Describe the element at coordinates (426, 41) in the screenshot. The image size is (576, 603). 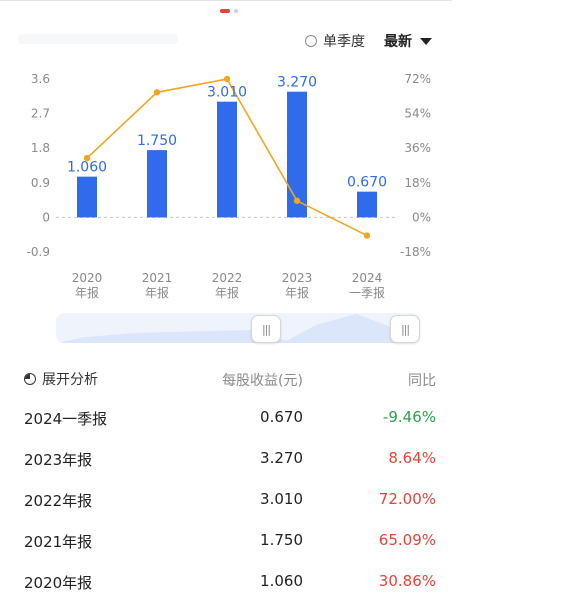
I see `caret-down-icon` at that location.